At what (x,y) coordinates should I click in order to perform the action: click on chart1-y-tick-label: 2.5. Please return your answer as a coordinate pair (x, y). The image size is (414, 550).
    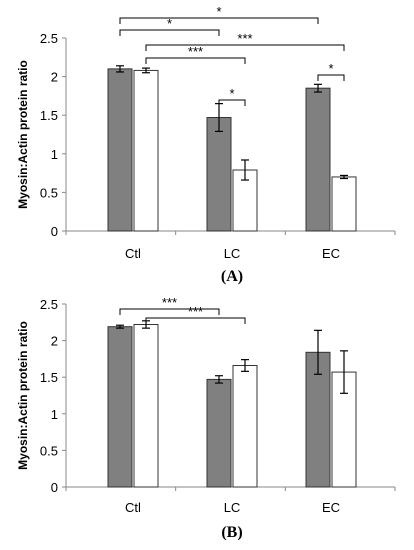
    Looking at the image, I should click on (49, 38).